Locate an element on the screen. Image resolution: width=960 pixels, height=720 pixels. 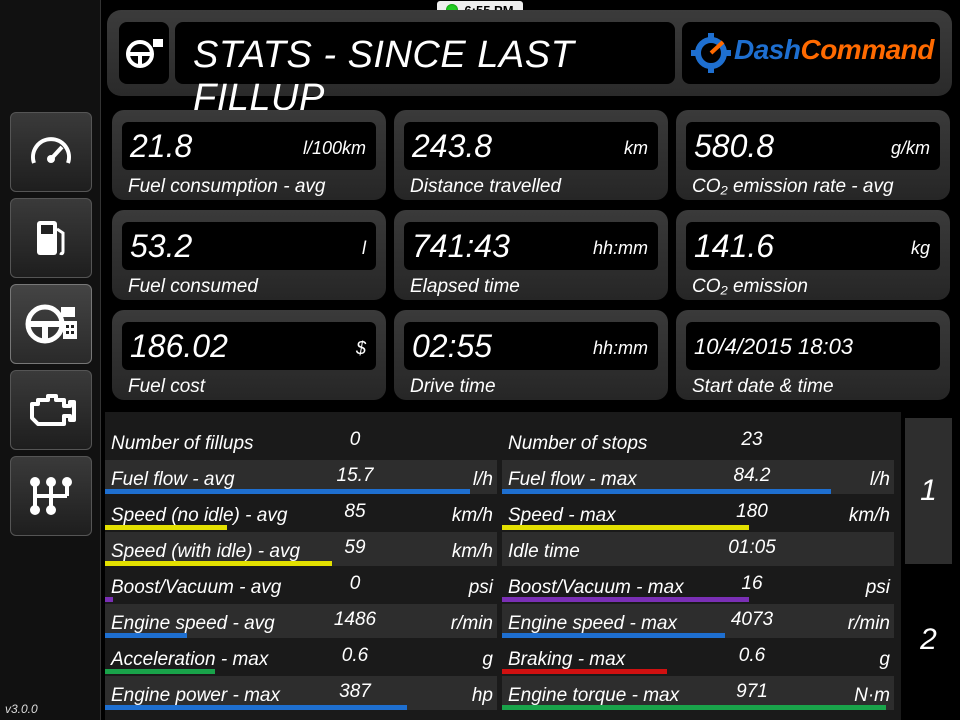
stat-row-value: 23 is located at coordinates (752, 439).